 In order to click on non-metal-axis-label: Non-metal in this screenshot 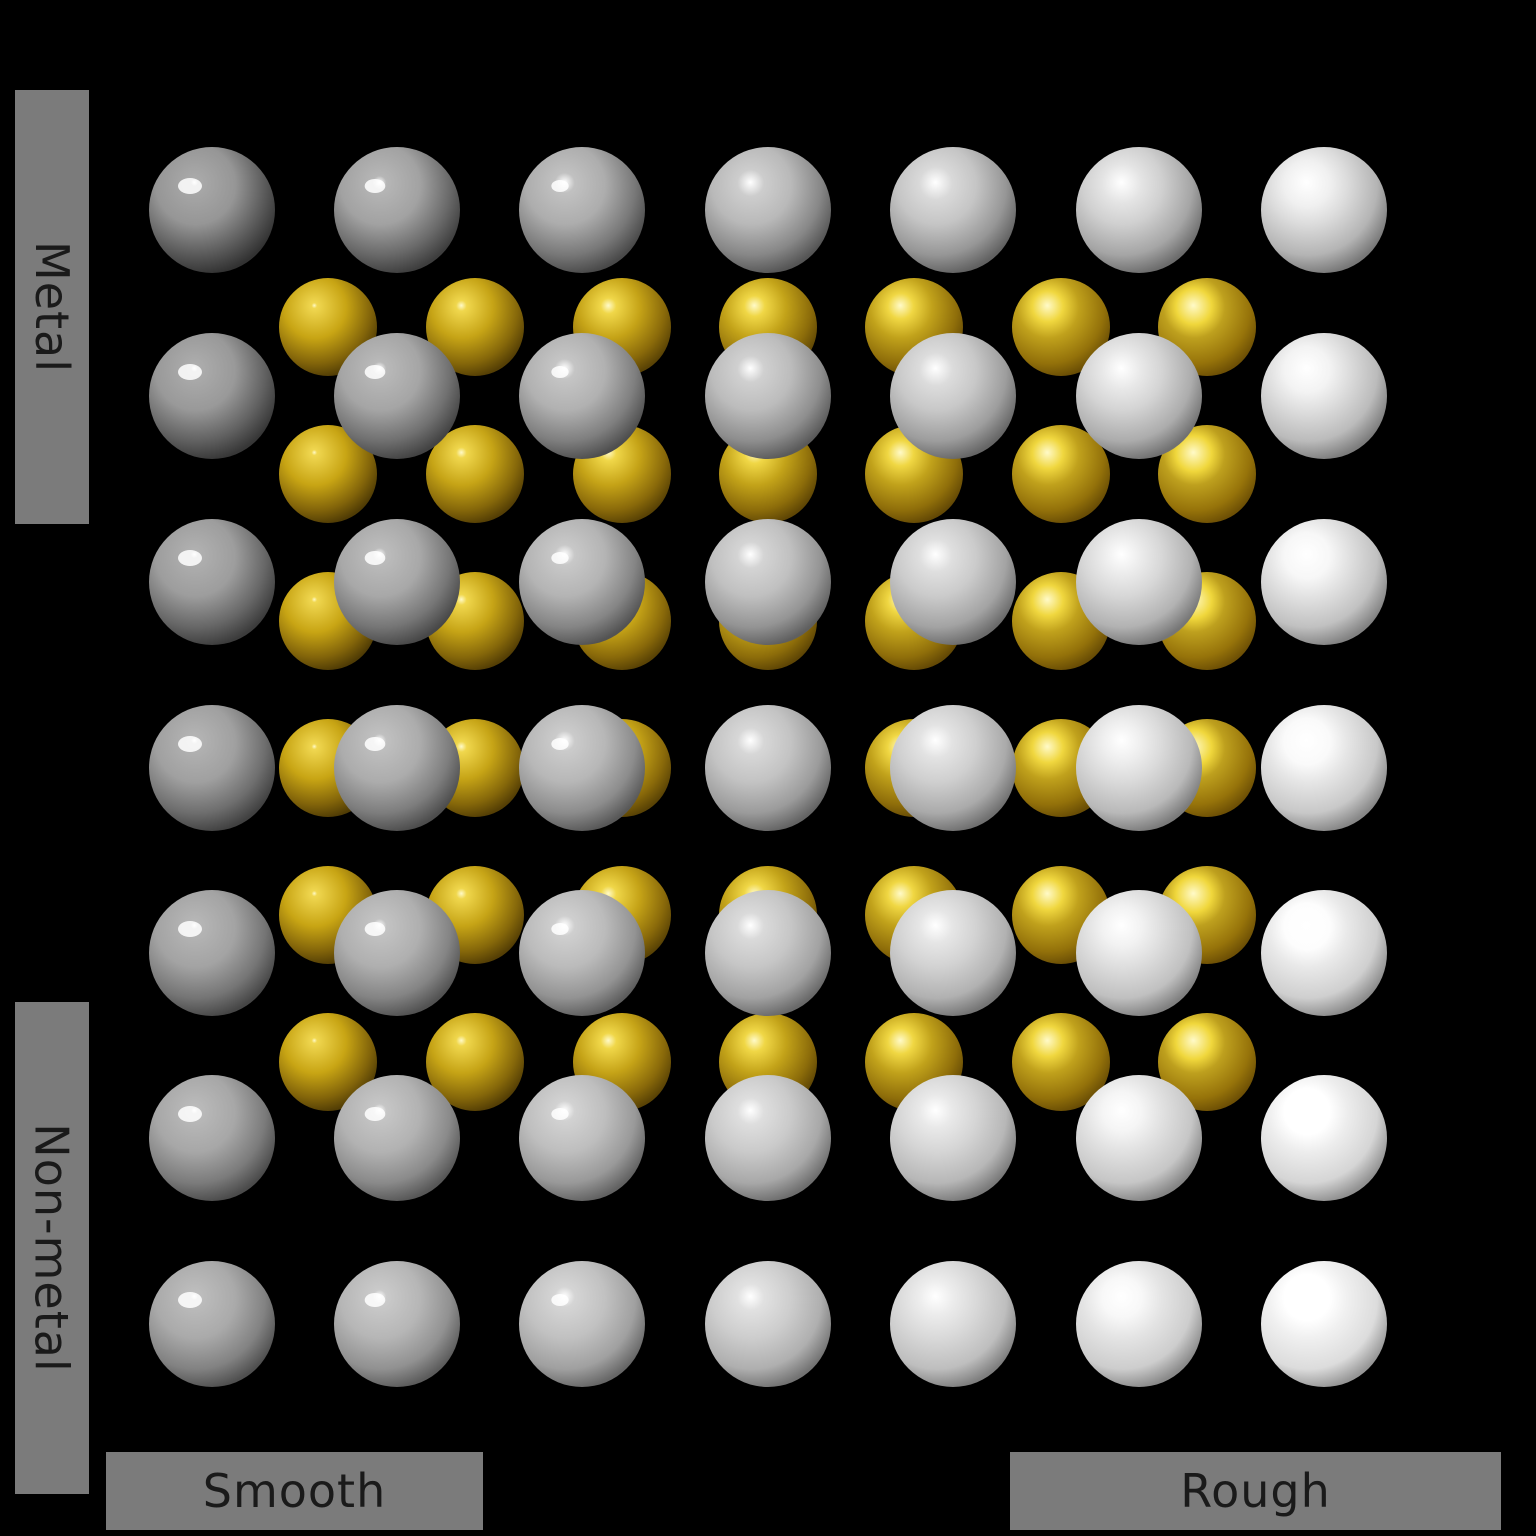, I will do `click(52, 1248)`.